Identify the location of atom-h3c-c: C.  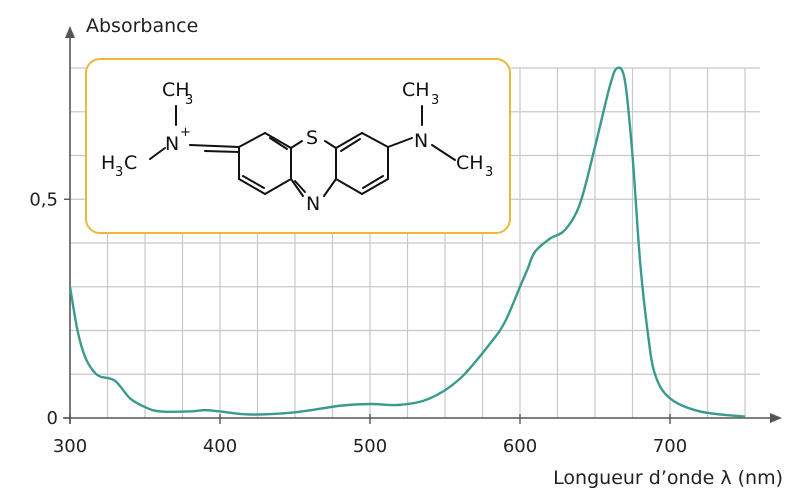
(130, 163).